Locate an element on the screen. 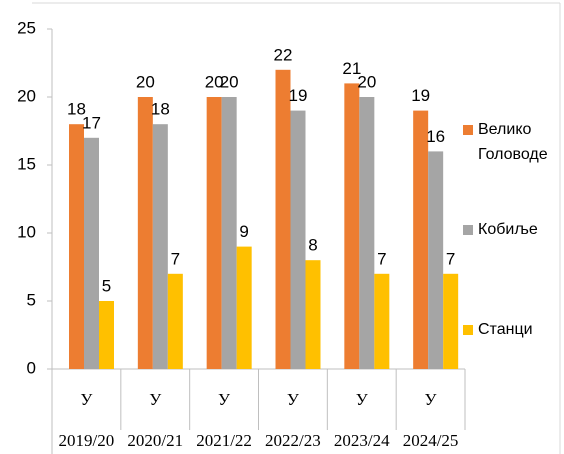  data-label: 9 is located at coordinates (243, 231).